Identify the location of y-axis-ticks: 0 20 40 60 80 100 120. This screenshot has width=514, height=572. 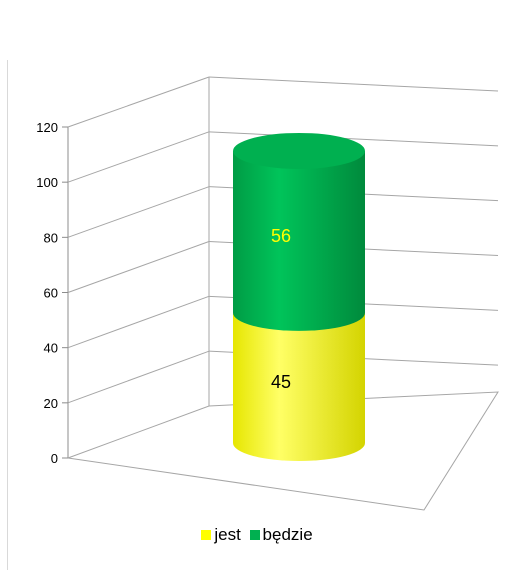
(52, 293).